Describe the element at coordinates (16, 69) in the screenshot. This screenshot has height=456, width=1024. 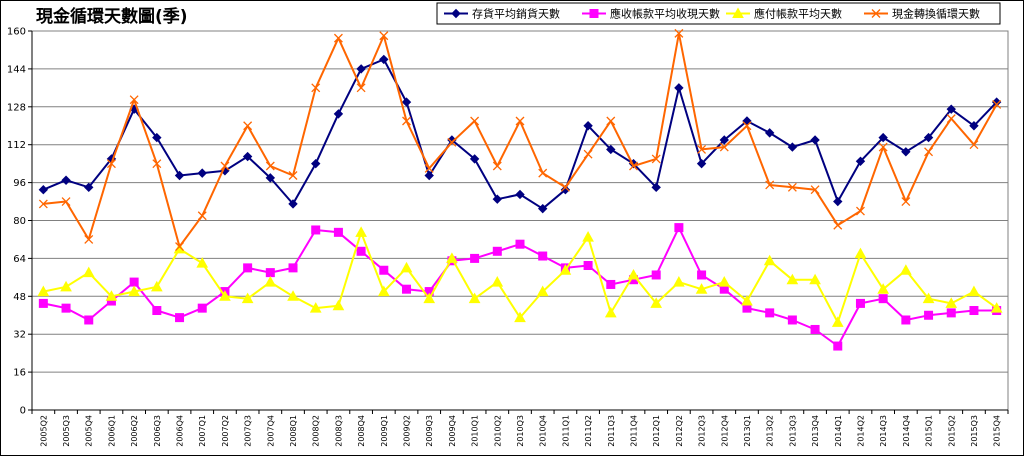
I see `y-tick-label: 144` at that location.